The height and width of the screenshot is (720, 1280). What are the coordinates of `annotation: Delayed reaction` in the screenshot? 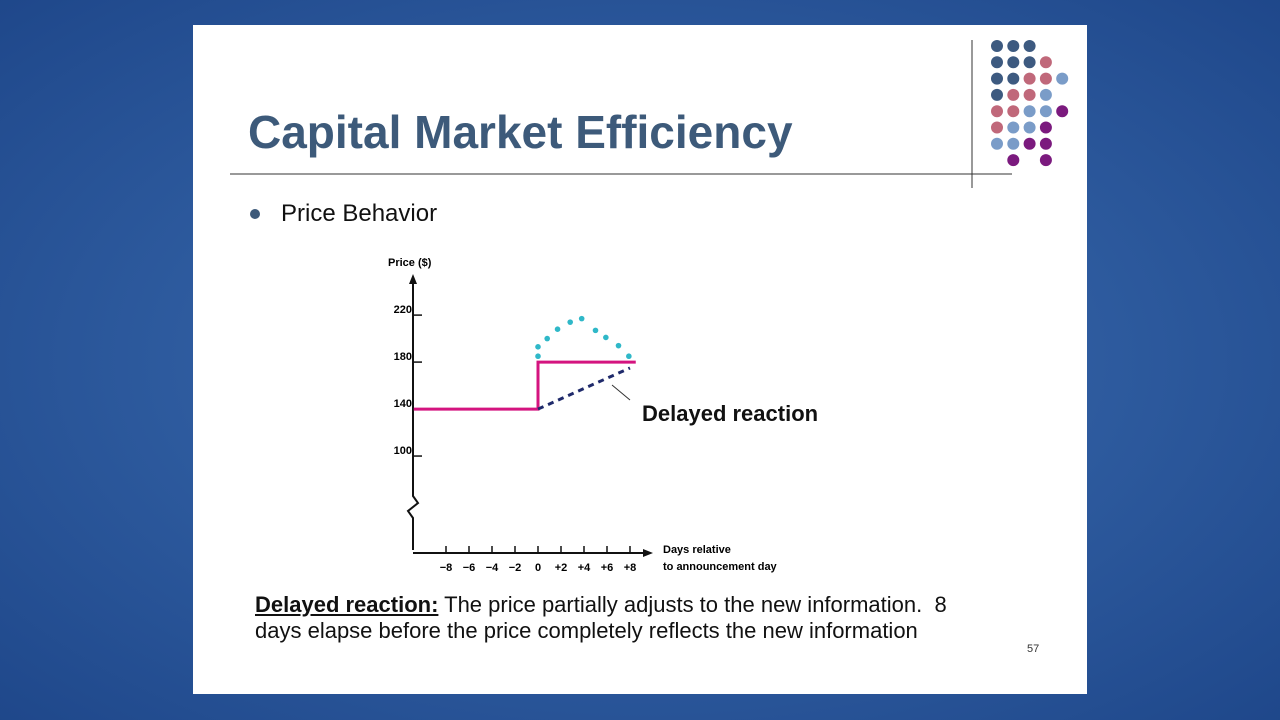 It's located at (730, 413).